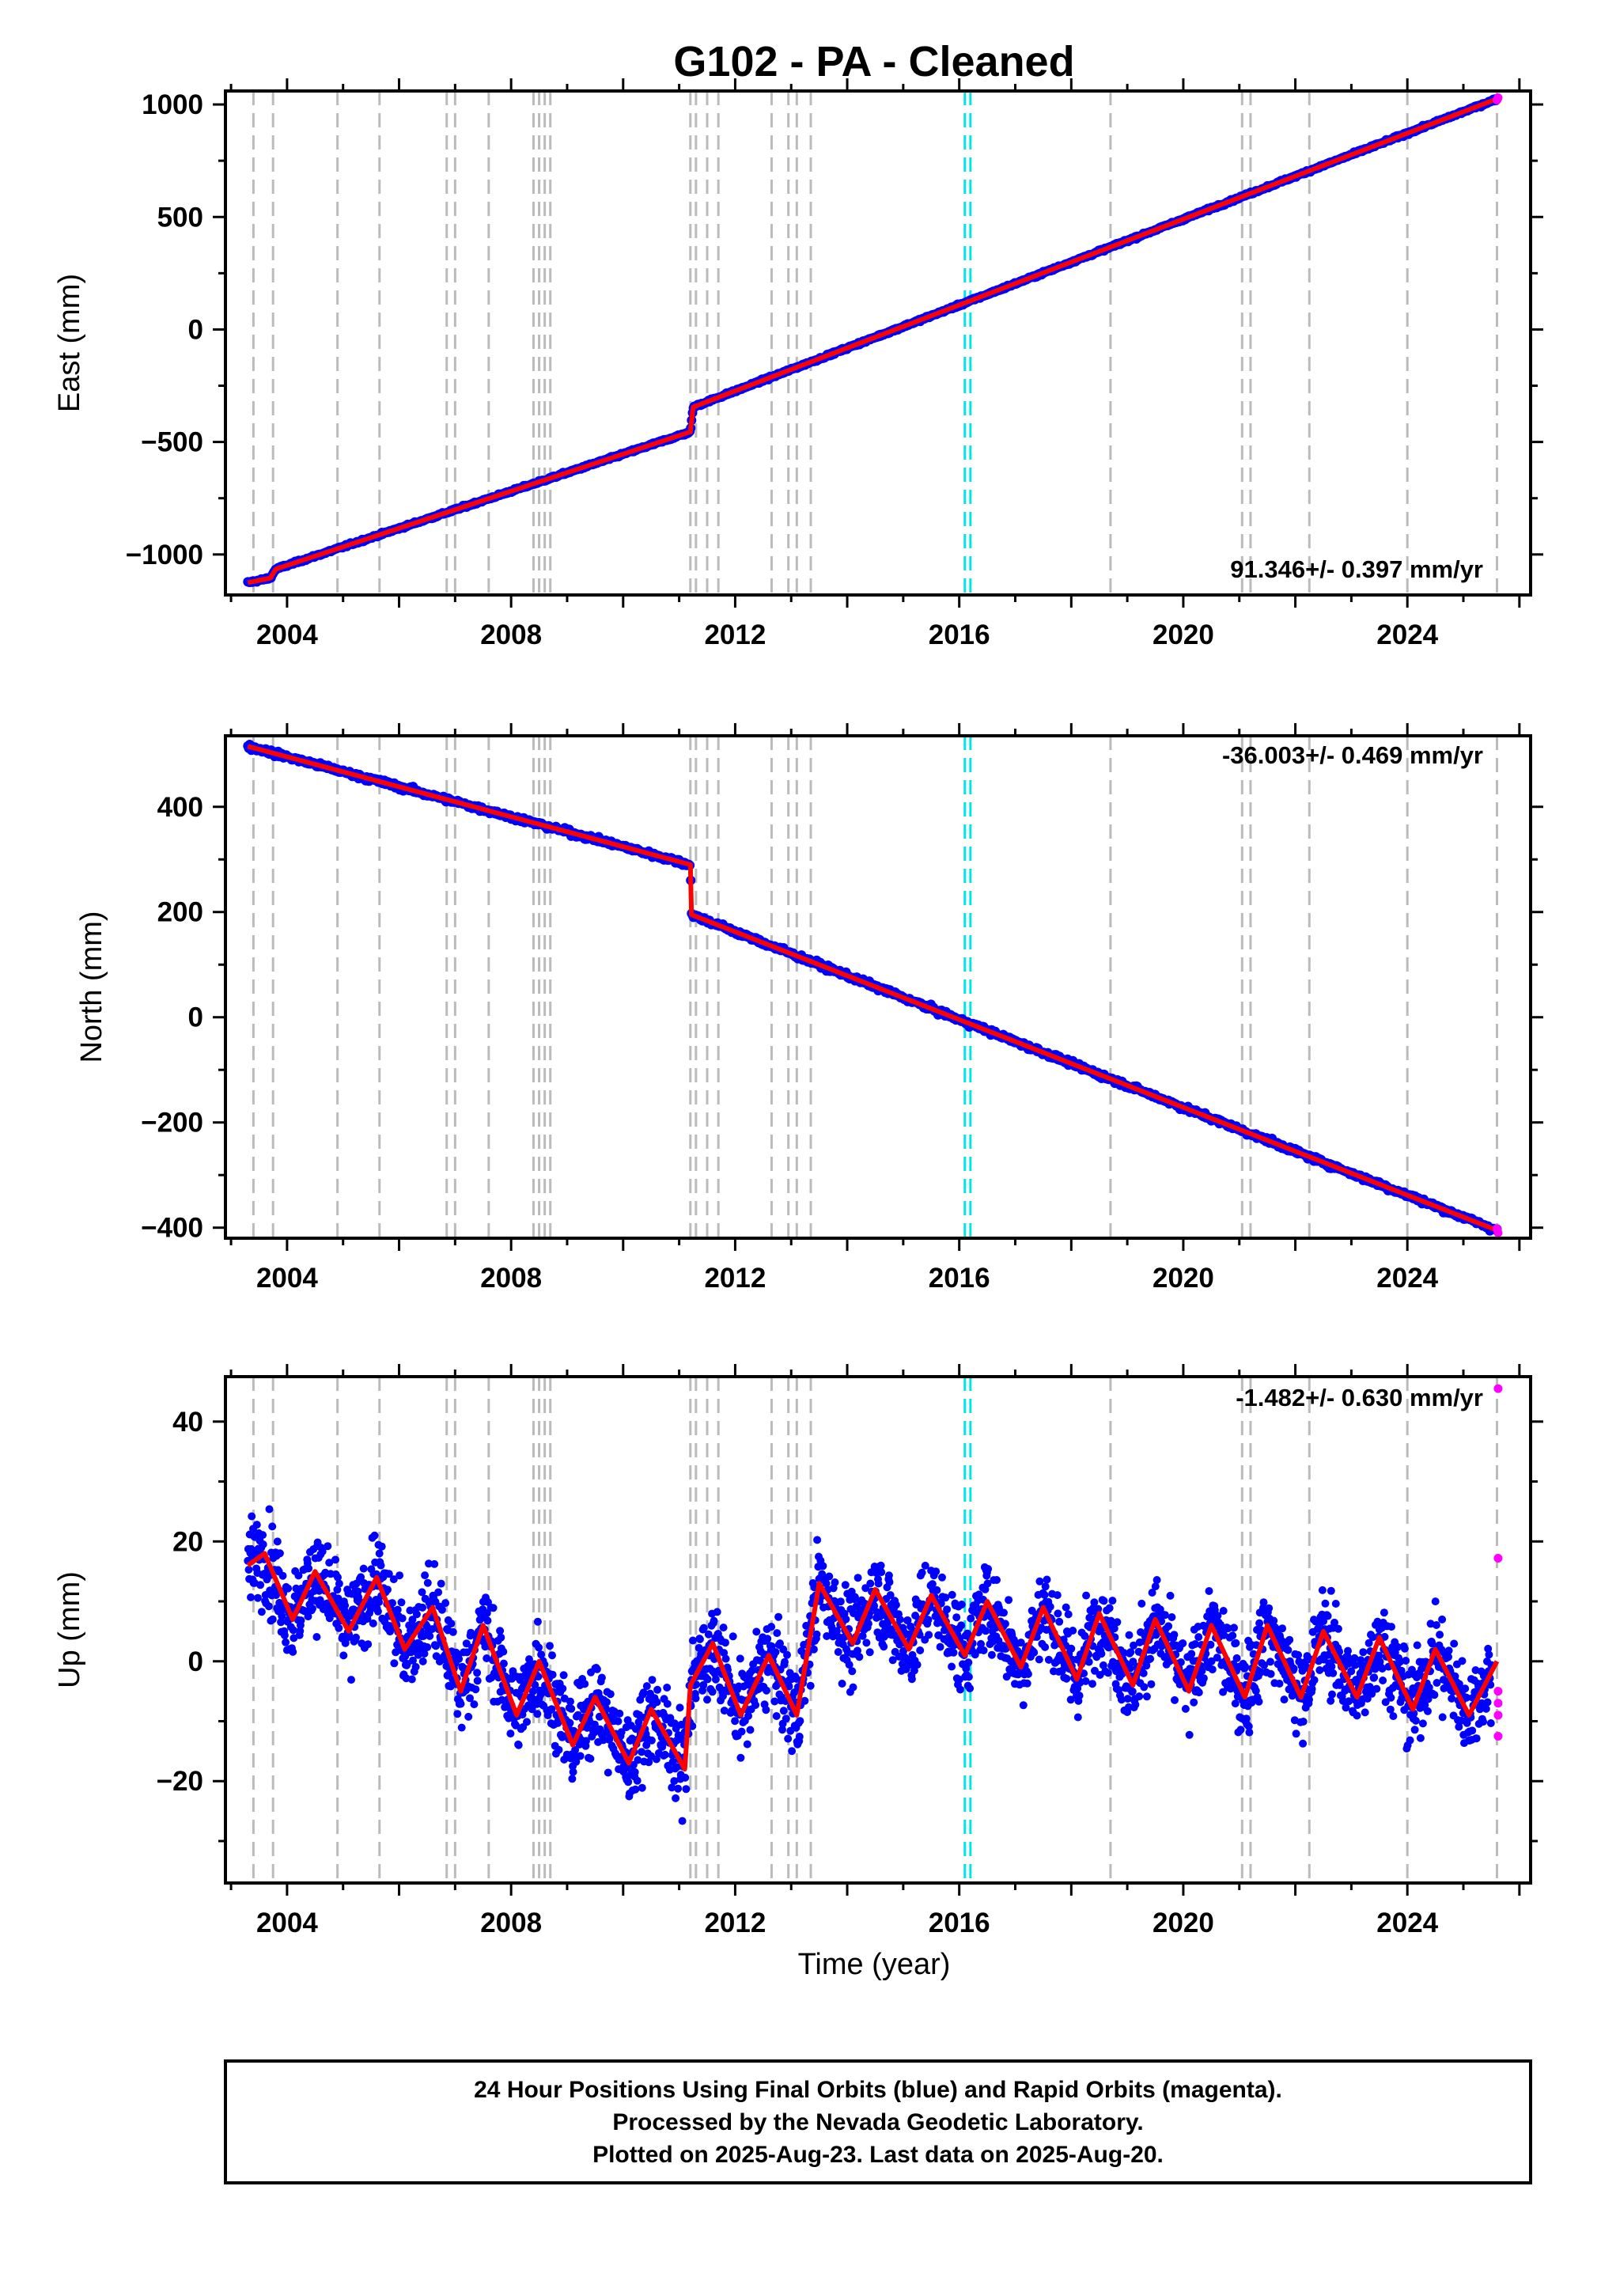 This screenshot has height=2296, width=1601. I want to click on y-tick-label: 1000, so click(173, 104).